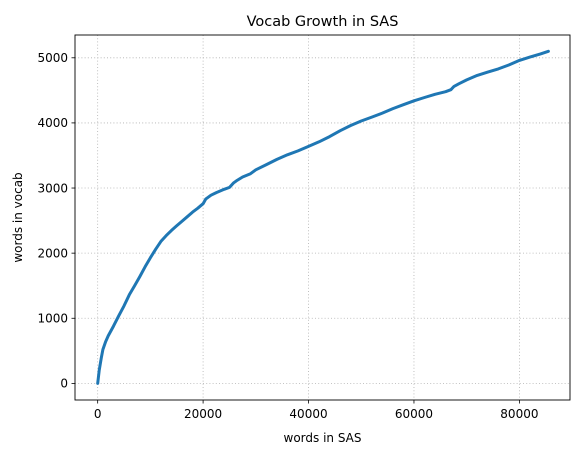  What do you see at coordinates (52, 123) in the screenshot?
I see `y-tick-label: 4000` at bounding box center [52, 123].